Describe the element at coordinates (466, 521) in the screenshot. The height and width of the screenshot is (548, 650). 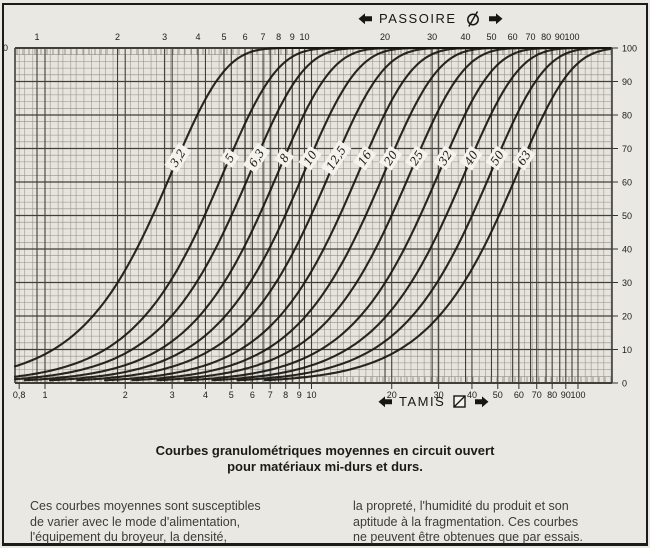
I see `caption-text-line: aptitude à la fragmentation. Ces courbes` at that location.